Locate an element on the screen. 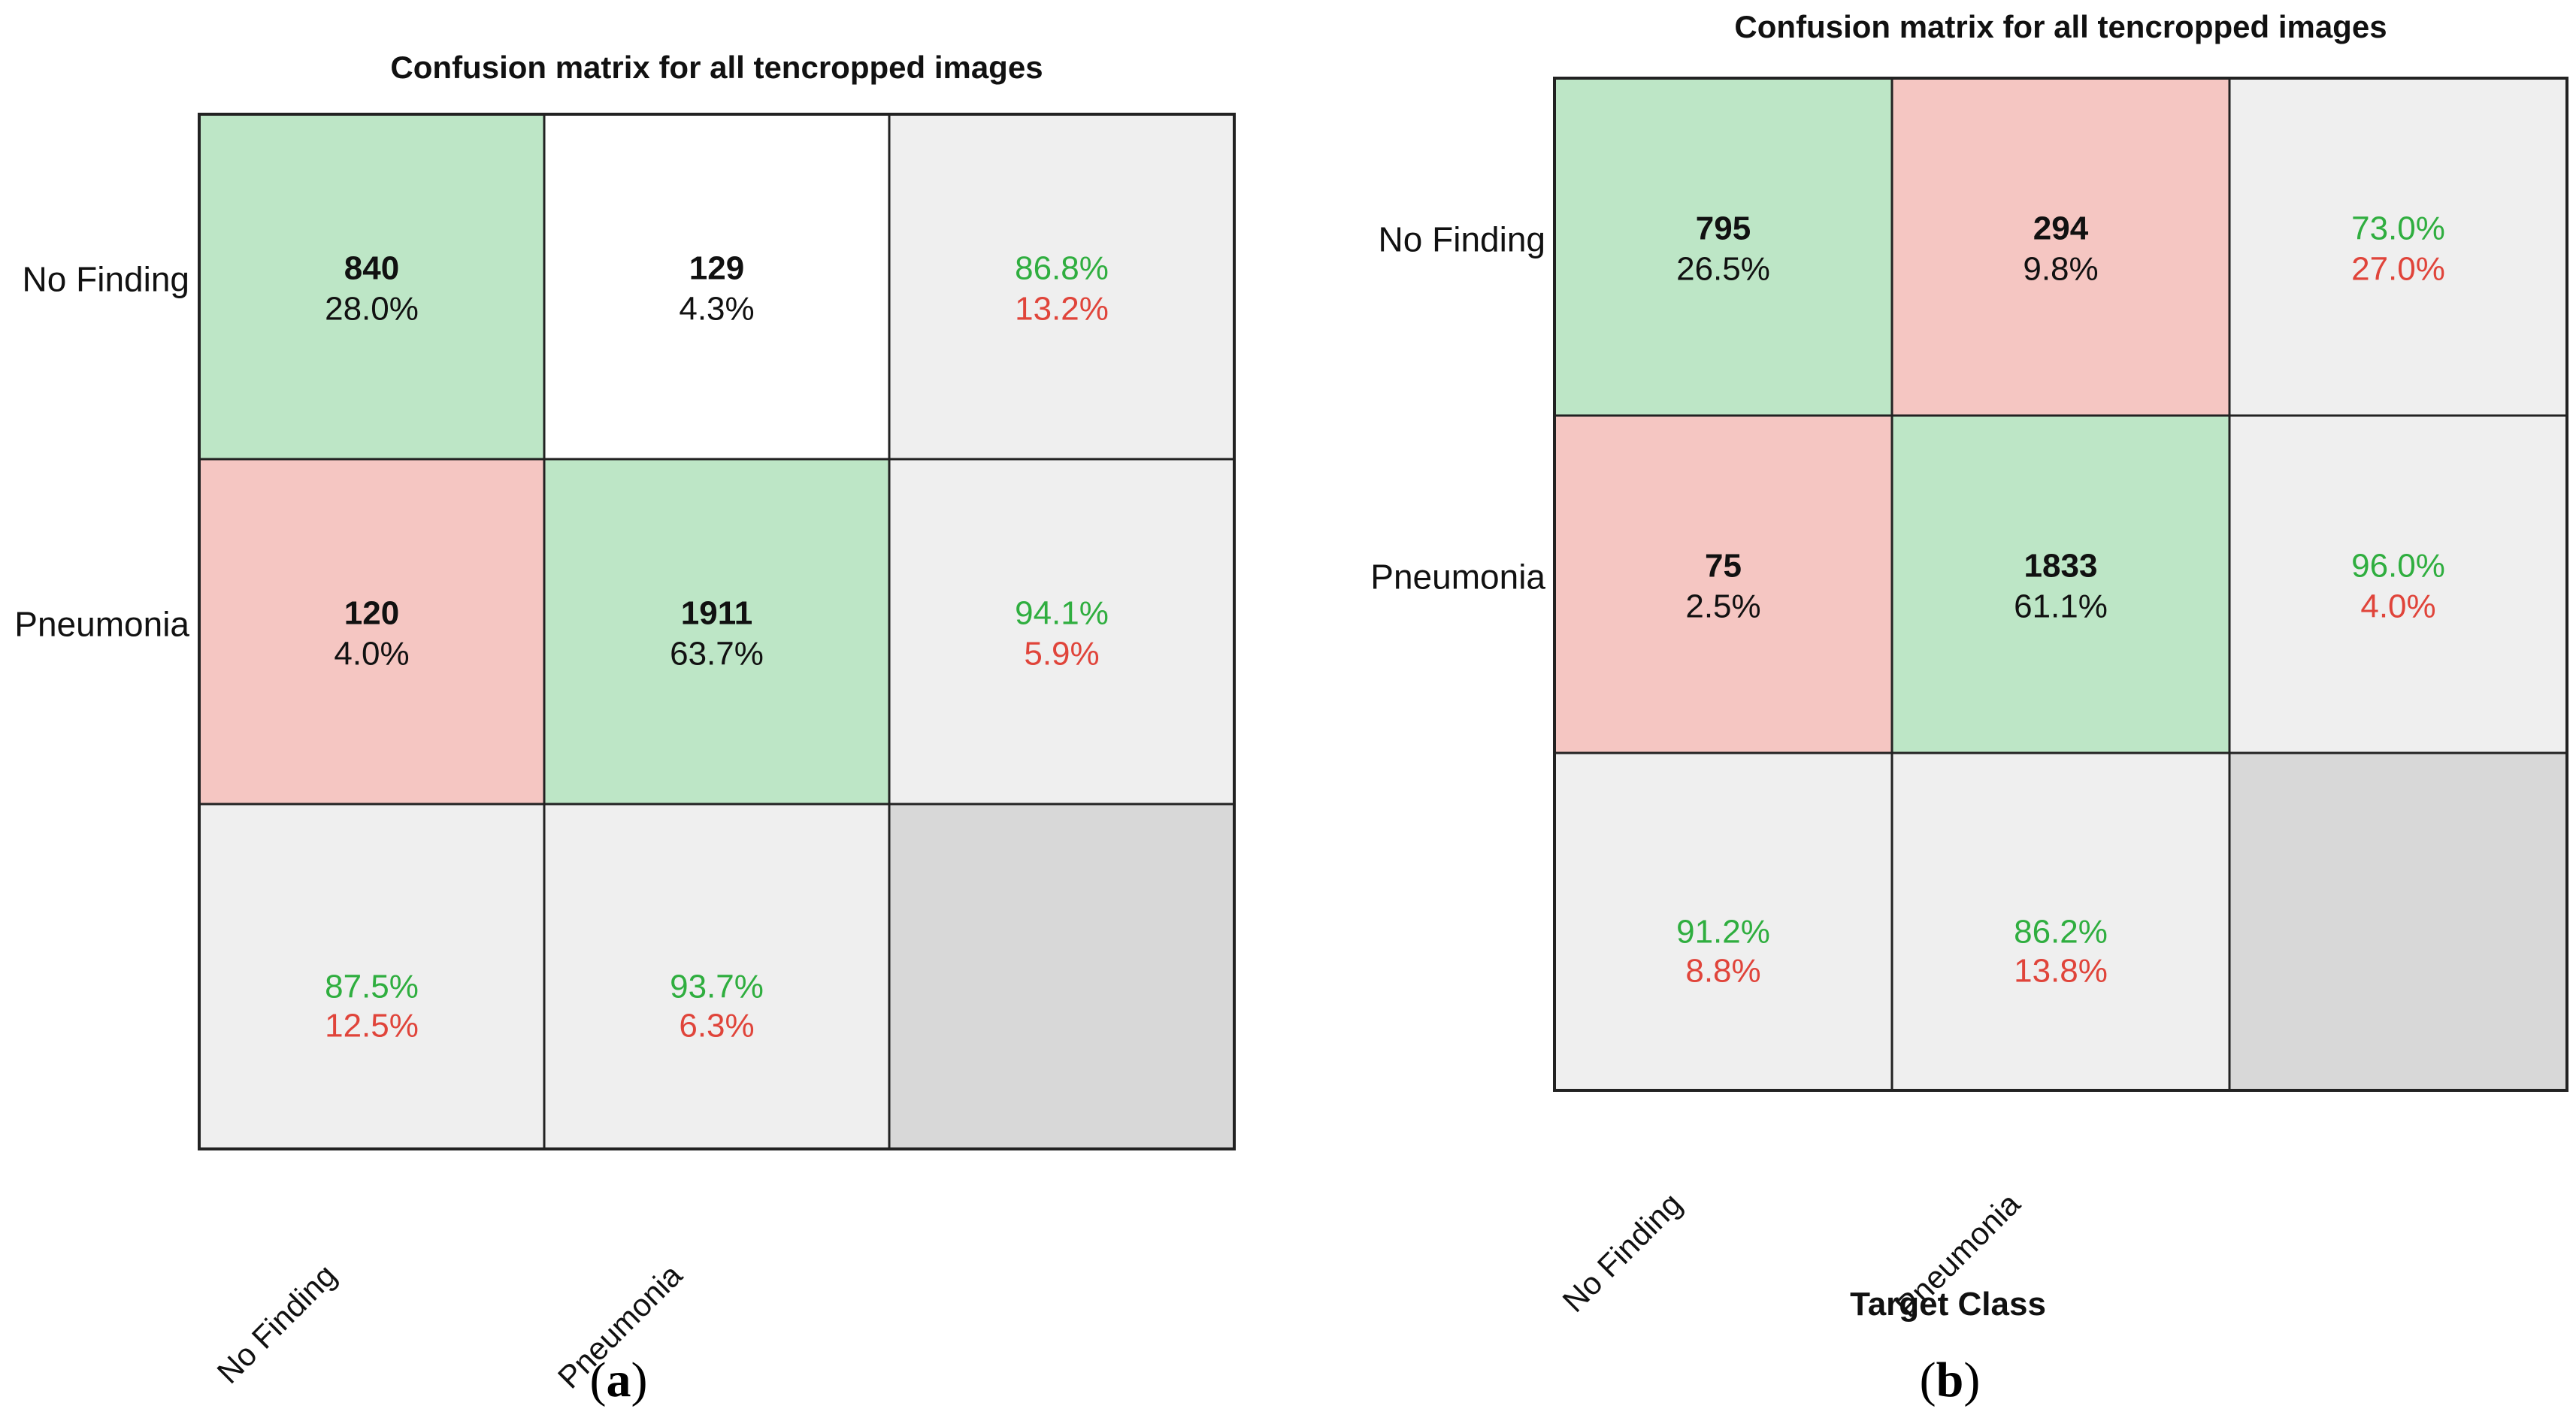  cell-percent: 26.5% is located at coordinates (1723, 269).